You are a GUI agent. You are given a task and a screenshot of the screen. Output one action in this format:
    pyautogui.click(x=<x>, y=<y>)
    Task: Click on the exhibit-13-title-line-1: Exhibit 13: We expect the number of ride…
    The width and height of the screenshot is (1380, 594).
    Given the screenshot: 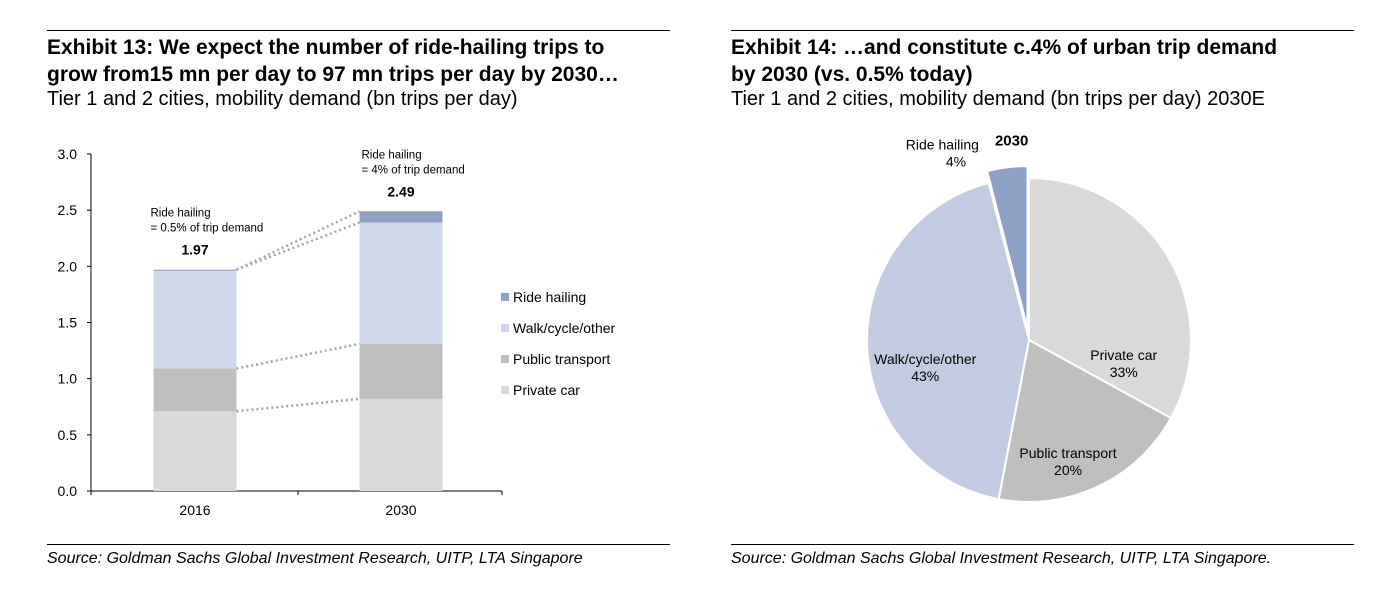 What is the action you would take?
    pyautogui.click(x=326, y=47)
    